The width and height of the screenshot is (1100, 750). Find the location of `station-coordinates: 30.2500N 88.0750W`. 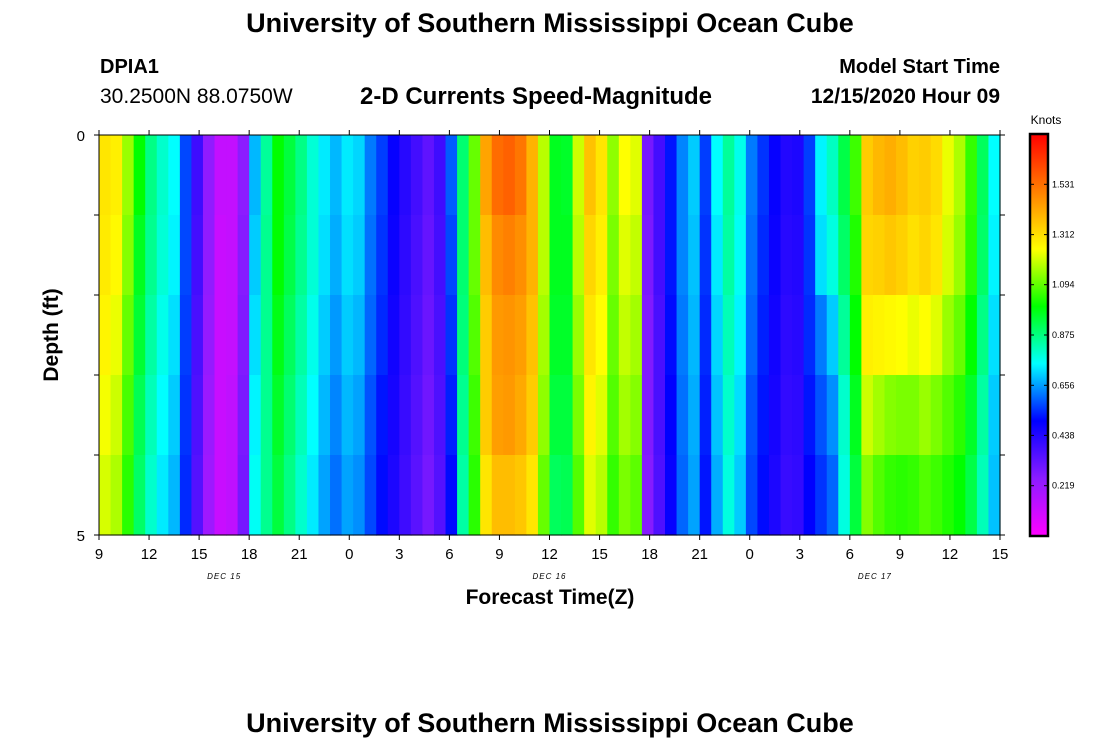

station-coordinates: 30.2500N 88.0750W is located at coordinates (196, 96).